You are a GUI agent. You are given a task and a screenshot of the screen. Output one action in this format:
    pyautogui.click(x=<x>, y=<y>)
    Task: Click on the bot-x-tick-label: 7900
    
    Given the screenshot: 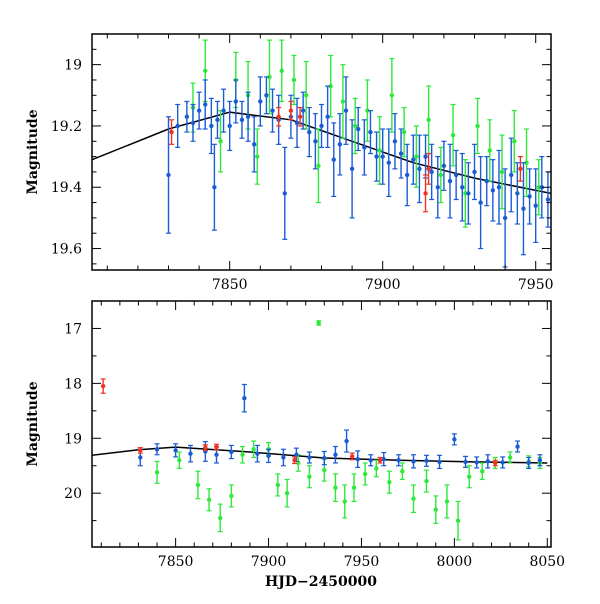 What is the action you would take?
    pyautogui.click(x=269, y=562)
    